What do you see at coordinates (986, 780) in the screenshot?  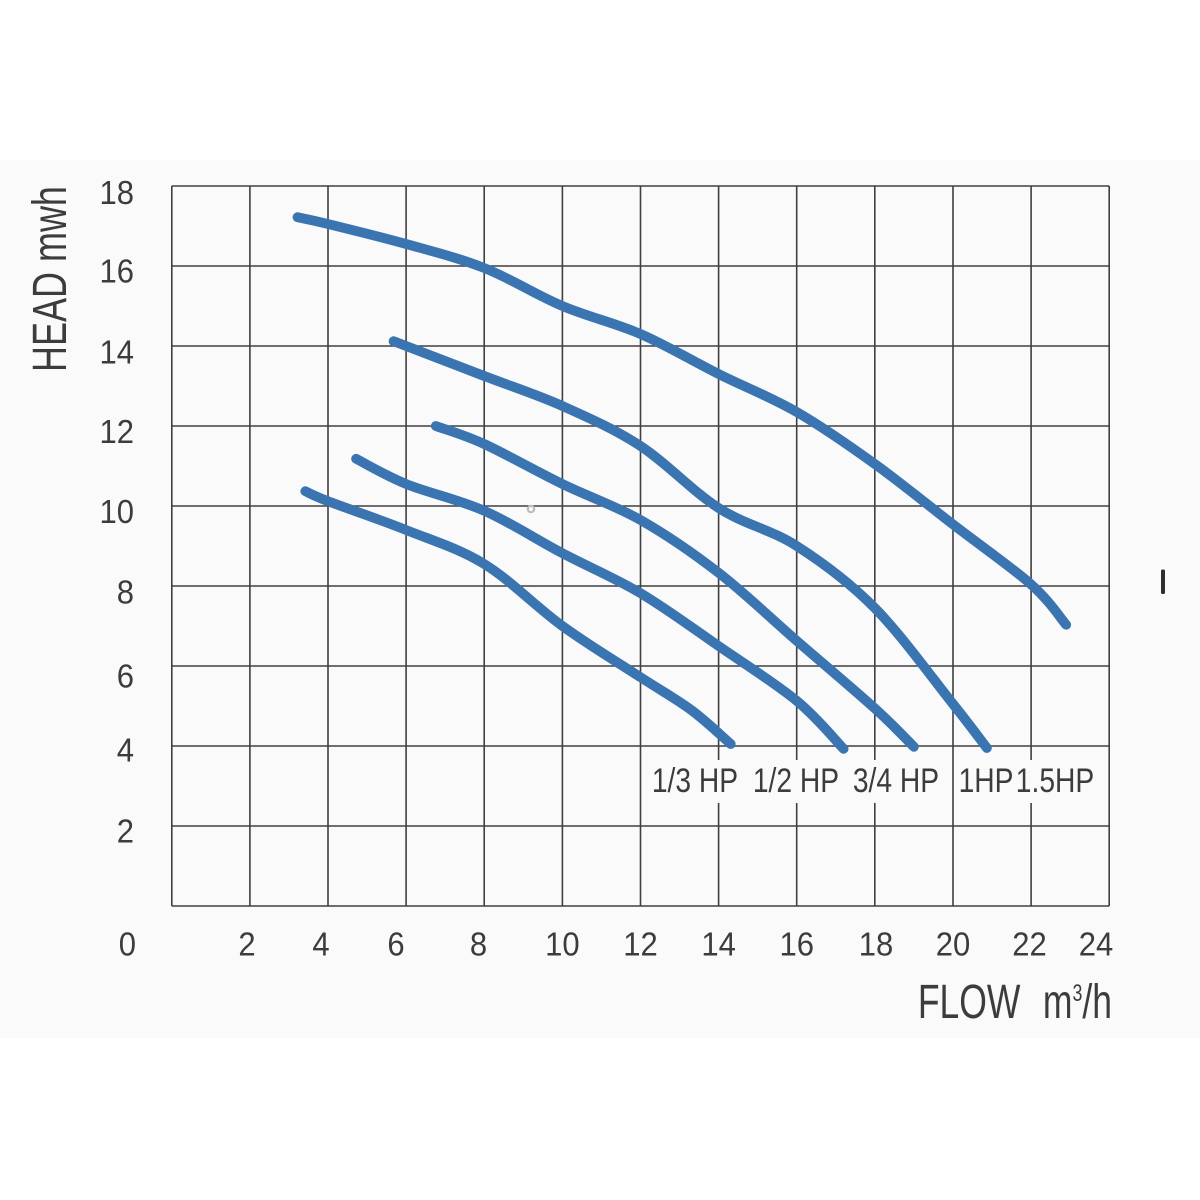 I see `svg-text: 1HP` at bounding box center [986, 780].